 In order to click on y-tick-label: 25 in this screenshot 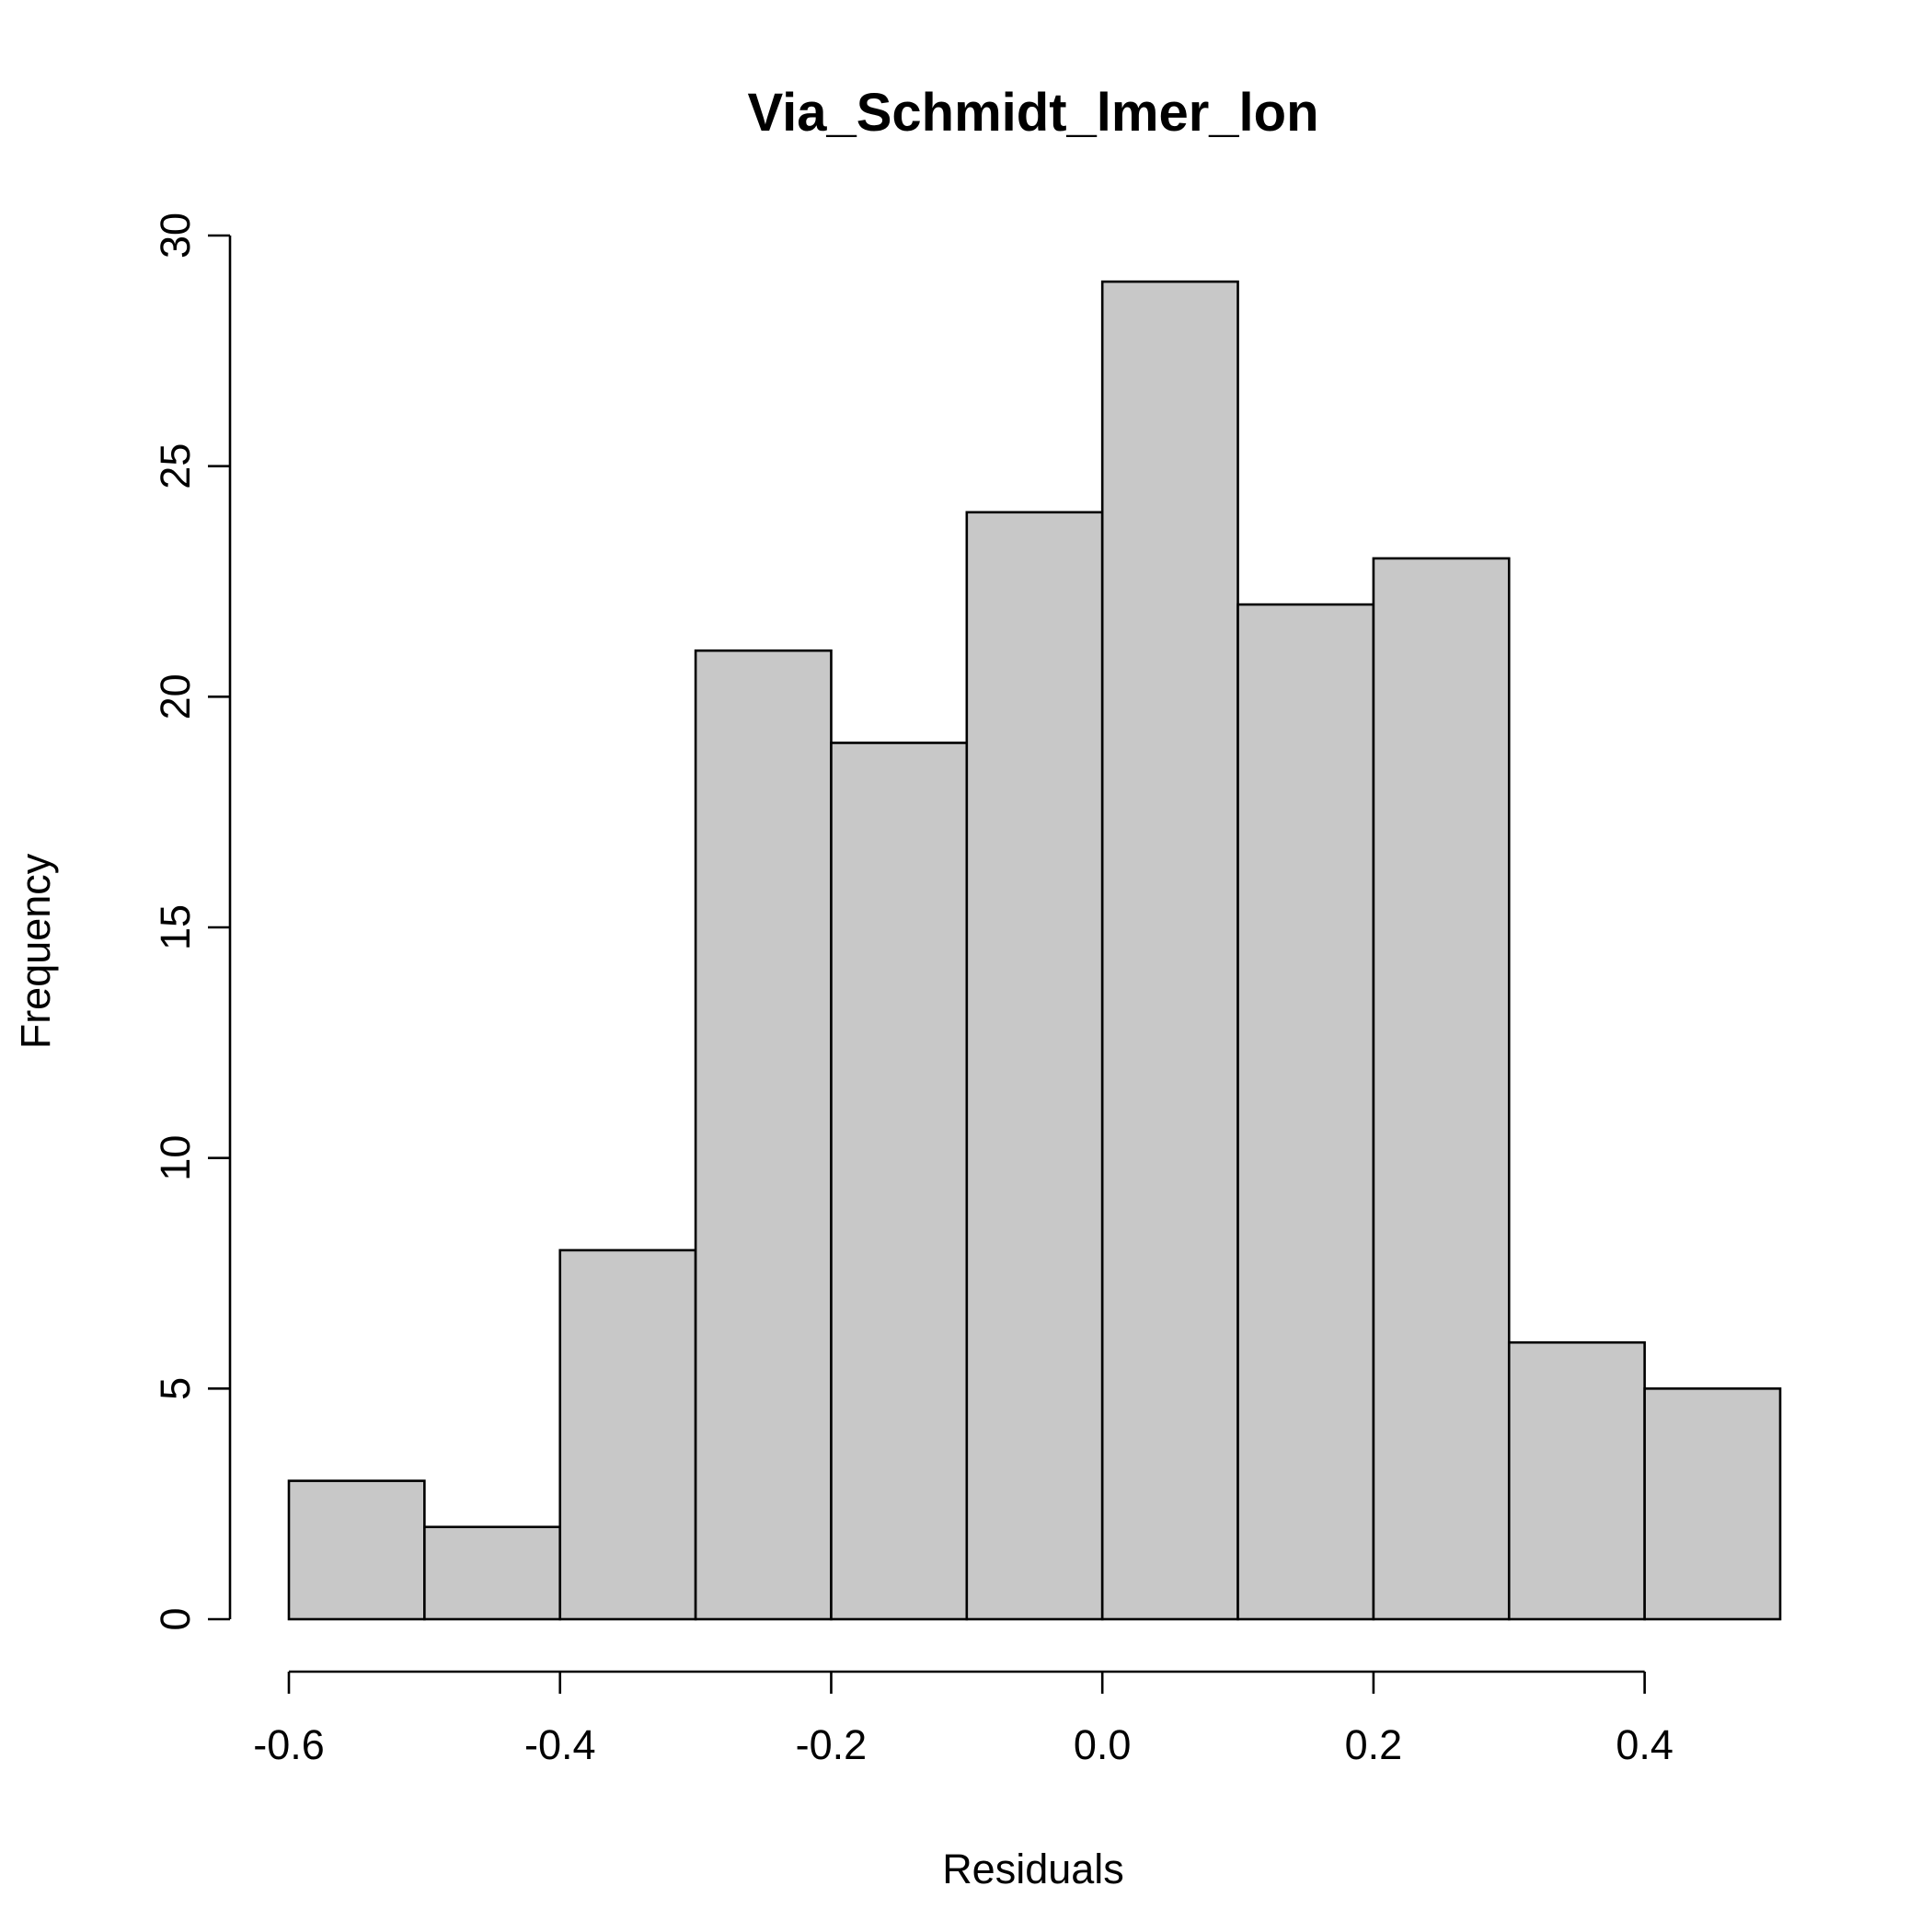, I will do `click(175, 466)`.